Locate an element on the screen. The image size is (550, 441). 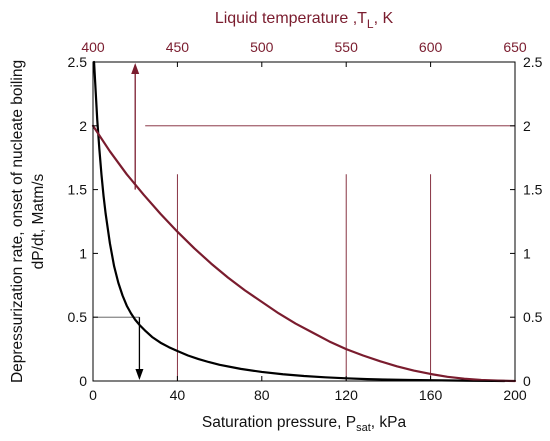
y-tick-label-left: 2 is located at coordinates (83, 126).